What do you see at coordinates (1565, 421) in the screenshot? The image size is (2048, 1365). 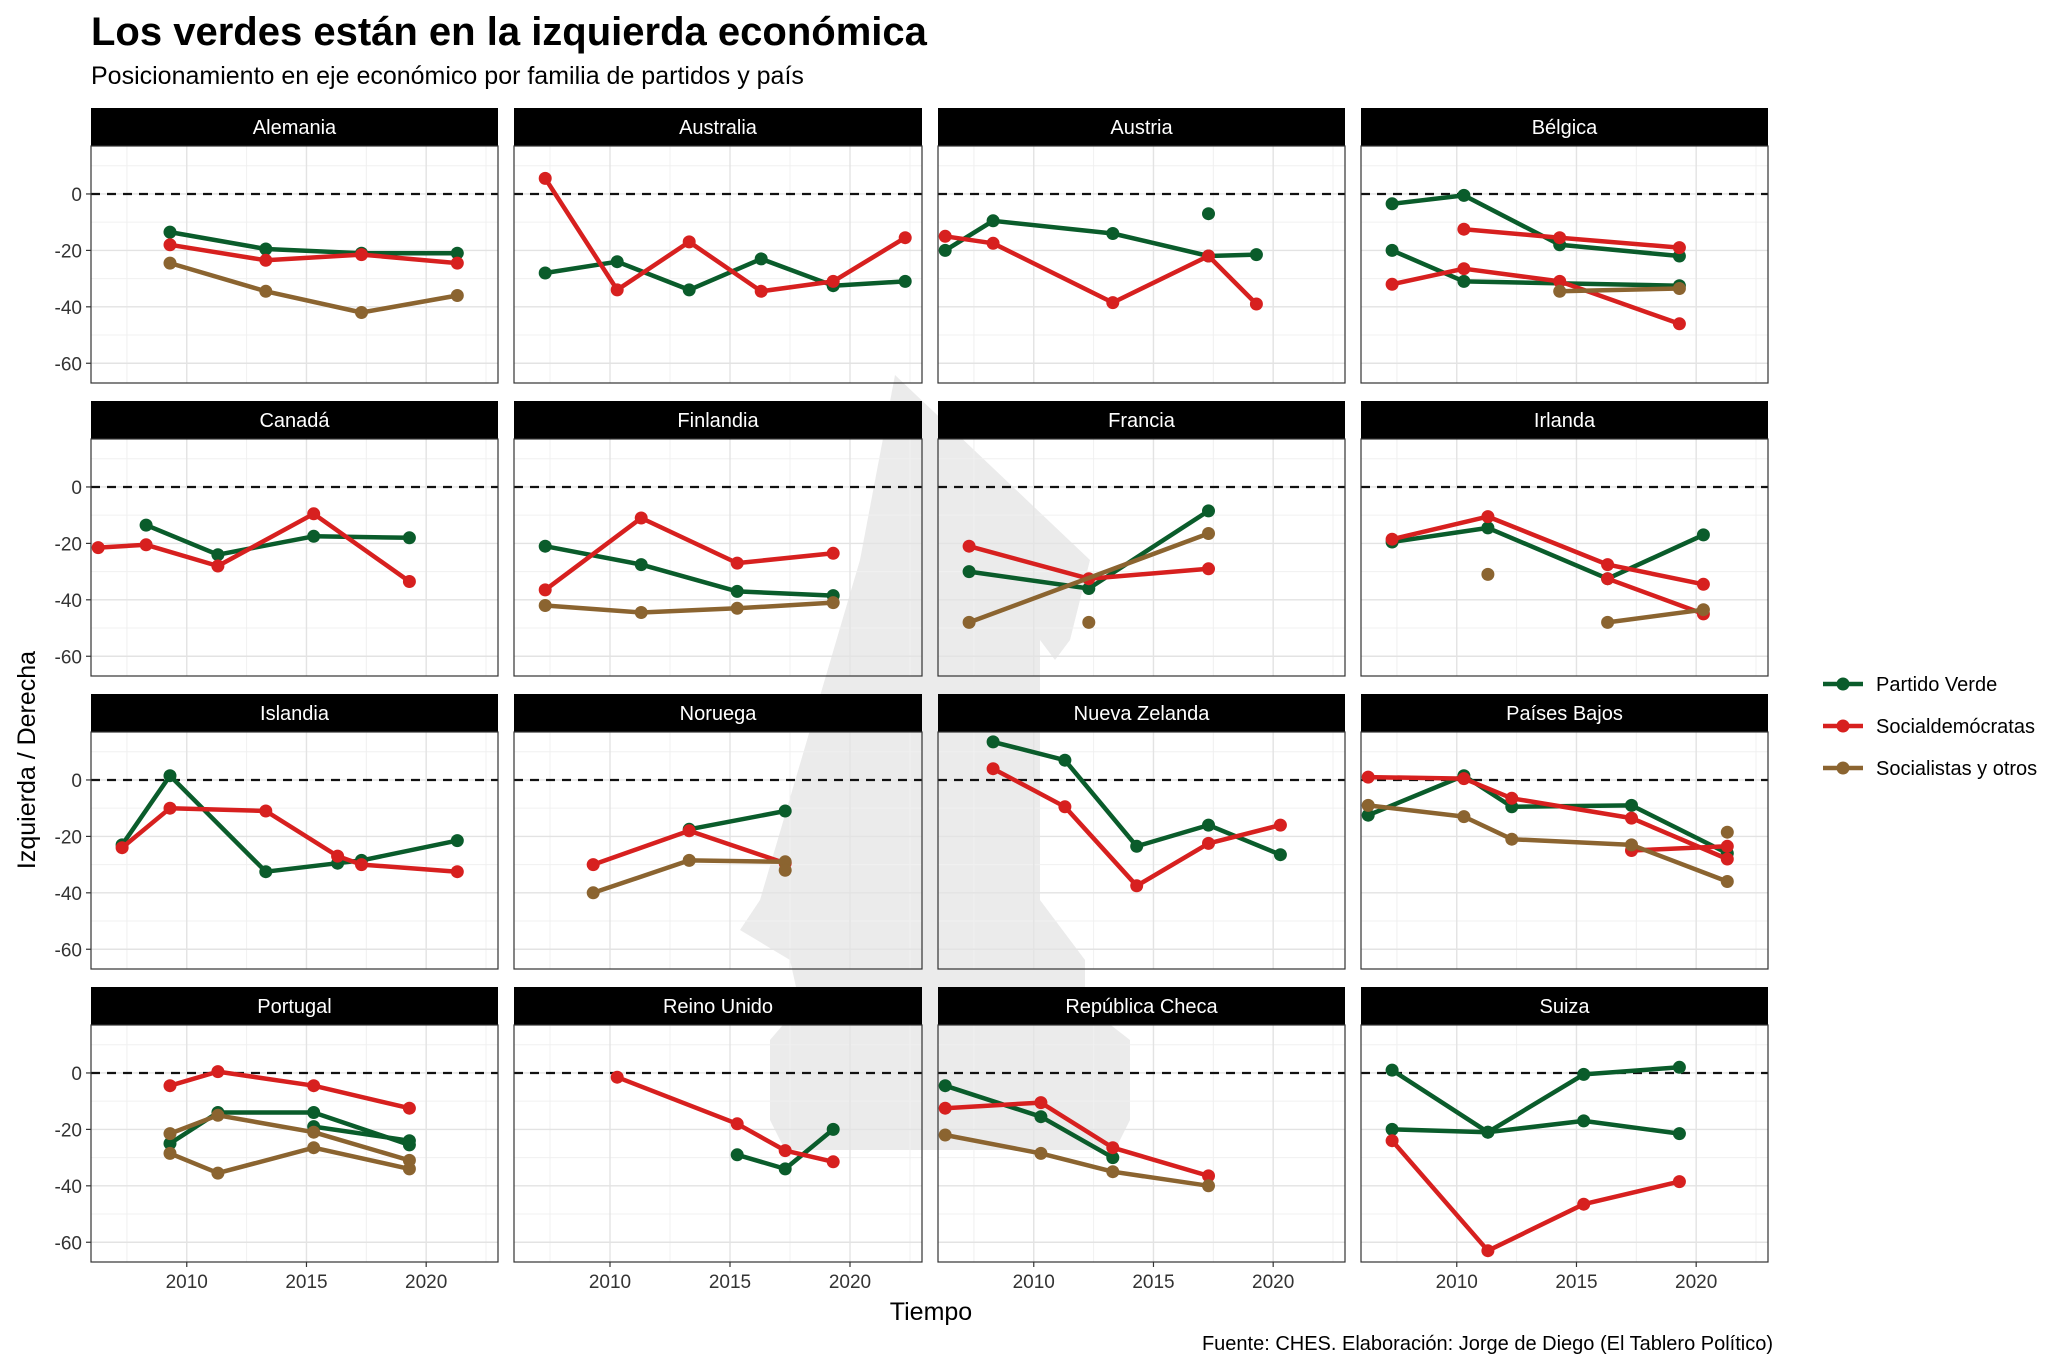 I see `facet-label: Irlanda` at bounding box center [1565, 421].